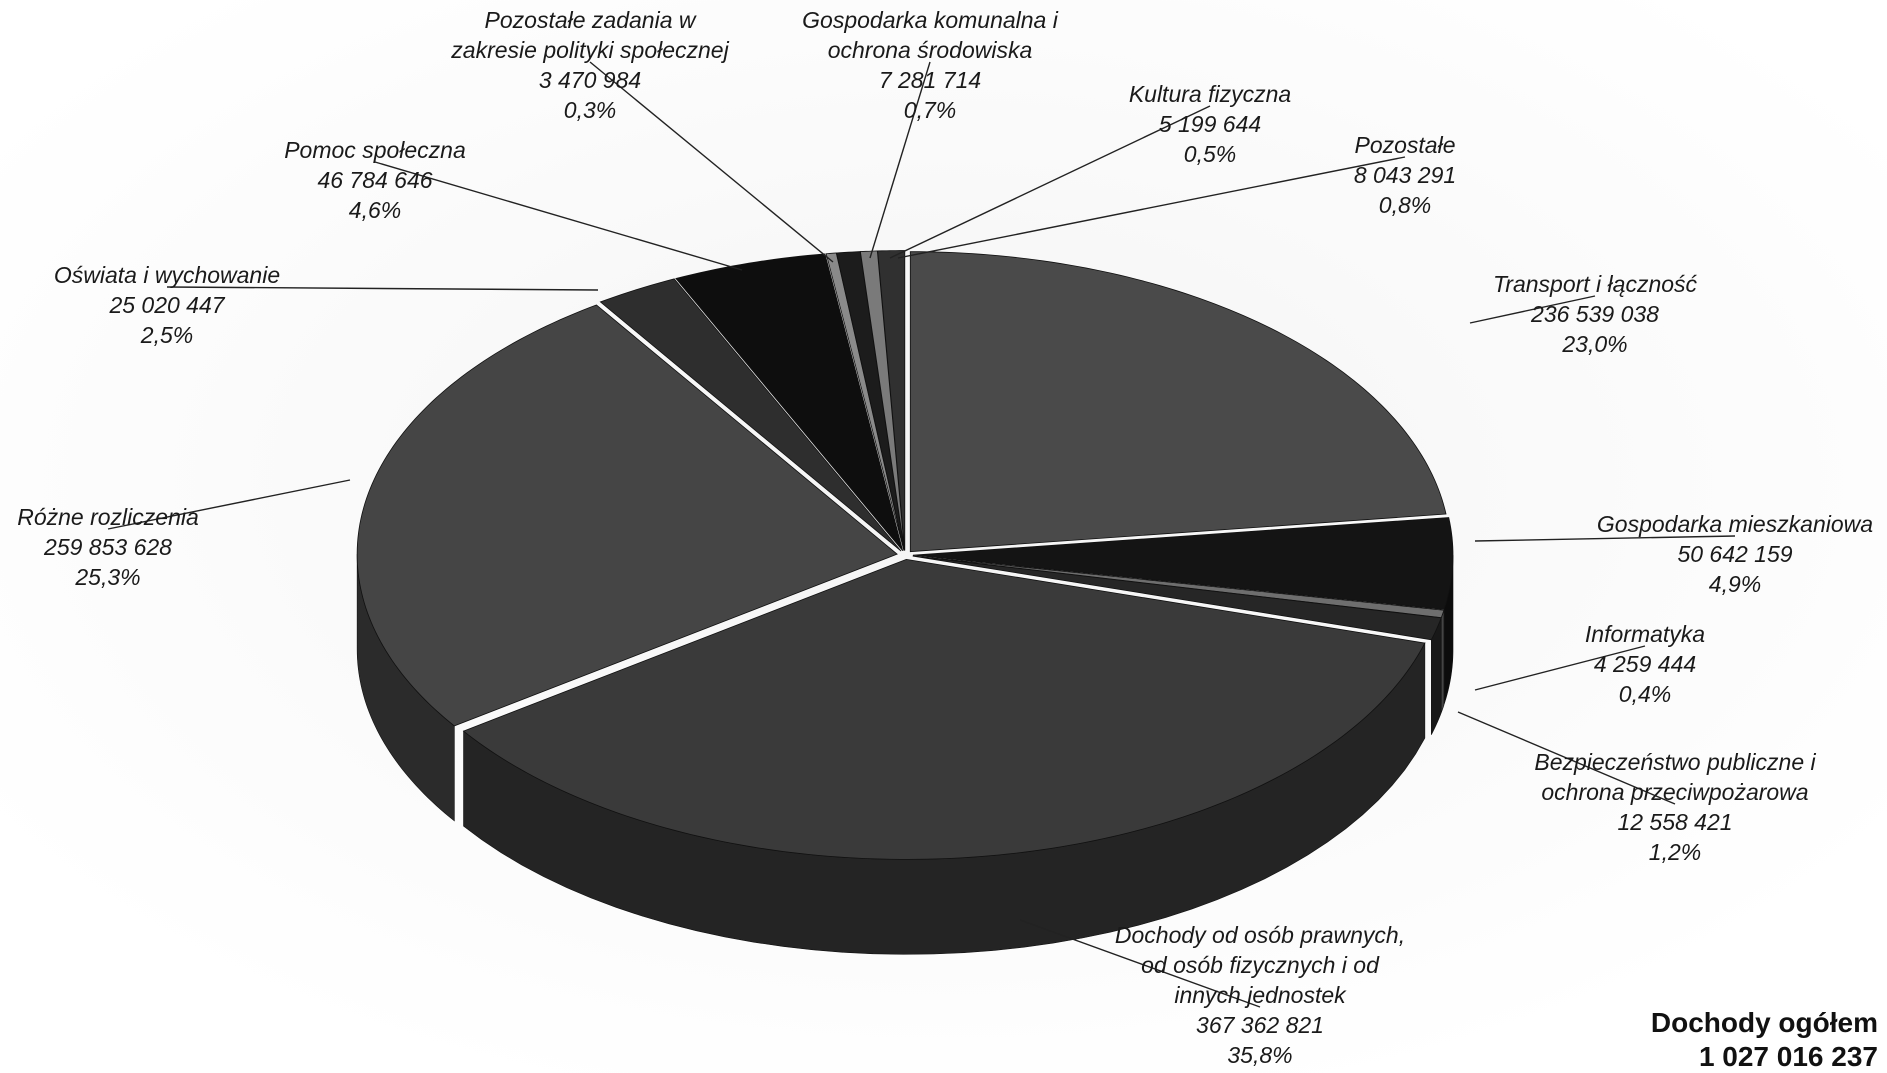  Describe the element at coordinates (1735, 584) in the screenshot. I see `slice-label-1-line-2: 4,9%` at that location.